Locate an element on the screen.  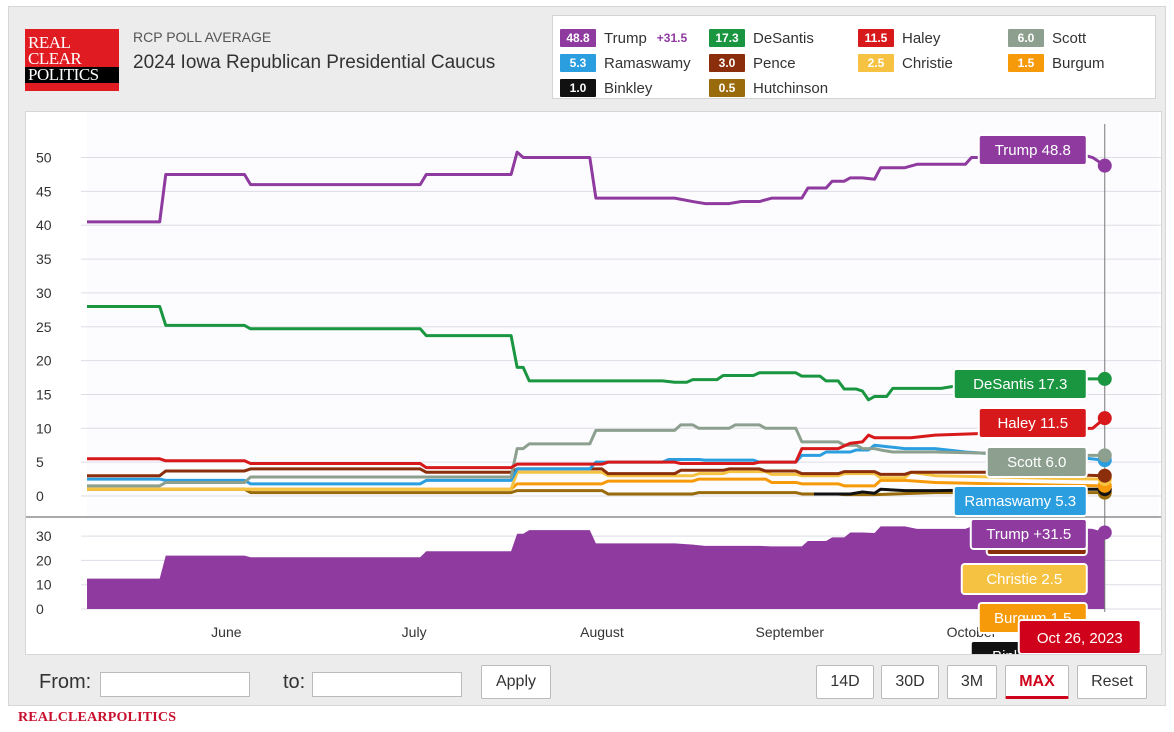
label-haley-text: Haley 11.5 is located at coordinates (1032, 423).